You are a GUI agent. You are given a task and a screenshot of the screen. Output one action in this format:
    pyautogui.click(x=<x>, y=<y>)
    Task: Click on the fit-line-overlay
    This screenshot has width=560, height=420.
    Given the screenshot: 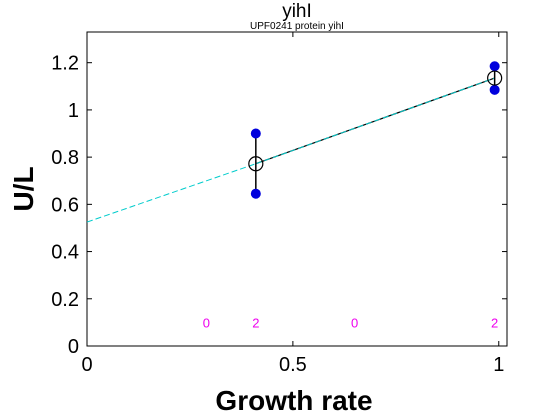 What is the action you would take?
    pyautogui.click(x=375, y=121)
    